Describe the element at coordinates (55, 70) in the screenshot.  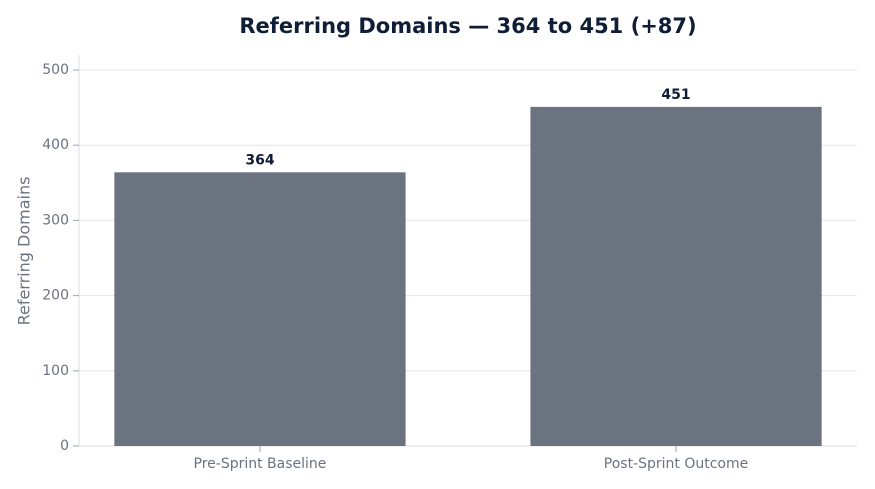
I see `y-tick-label: 500` at that location.